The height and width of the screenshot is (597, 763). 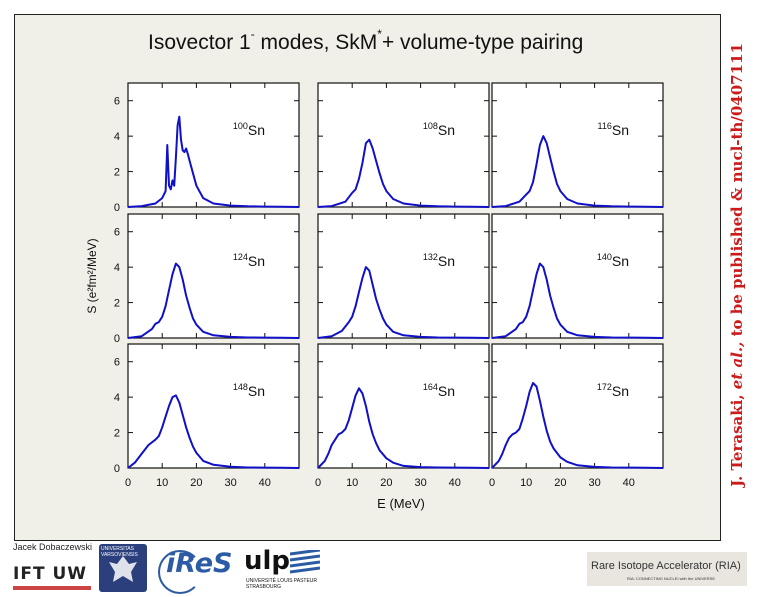 I want to click on panel-label-124: 124Sn, so click(x=249, y=260).